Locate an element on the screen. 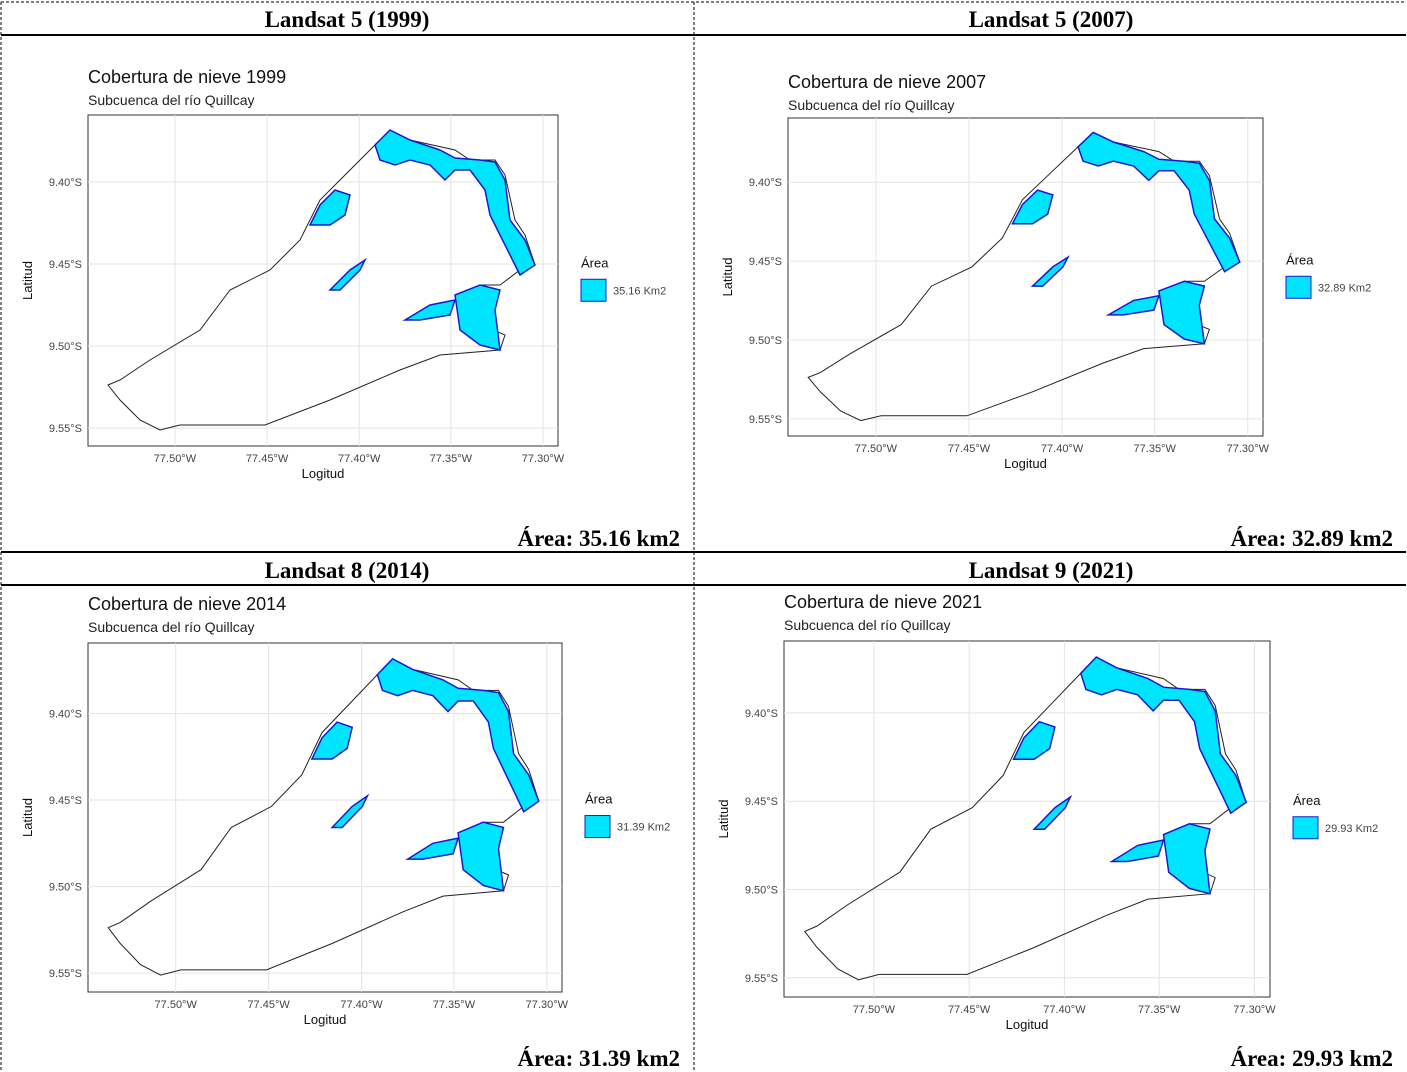  panel-header: Landsat 5 (1999) is located at coordinates (347, 19).